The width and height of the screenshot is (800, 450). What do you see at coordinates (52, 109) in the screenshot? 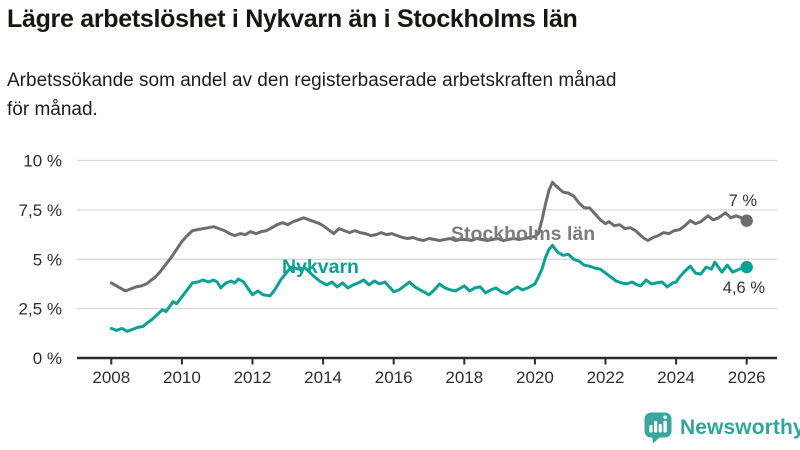
I see `chart-subtitle-line2: för månad.` at bounding box center [52, 109].